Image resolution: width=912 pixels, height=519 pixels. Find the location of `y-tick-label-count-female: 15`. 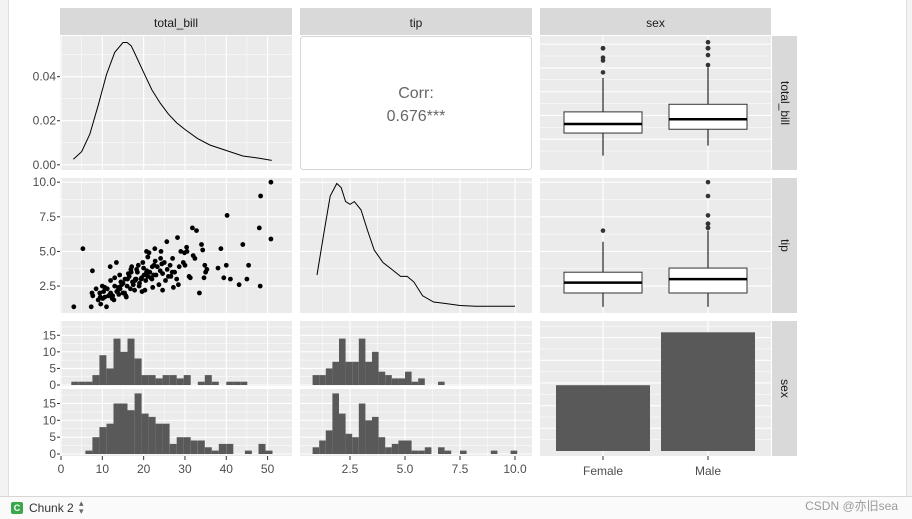

y-tick-label-count-female: 15 is located at coordinates (50, 335).